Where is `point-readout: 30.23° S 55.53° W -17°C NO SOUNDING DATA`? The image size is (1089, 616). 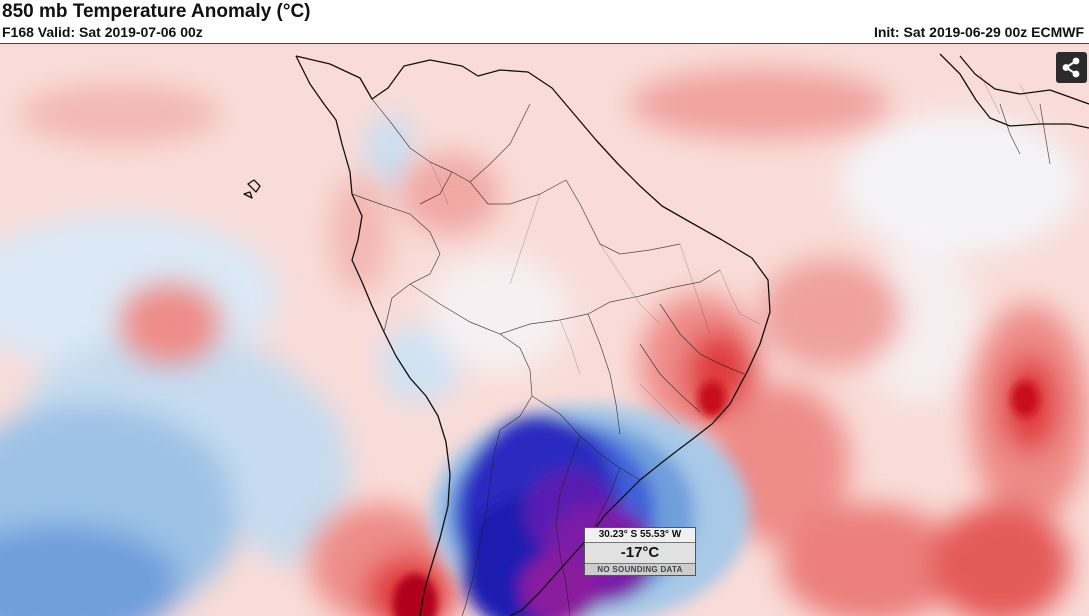
point-readout: 30.23° S 55.53° W -17°C NO SOUNDING DATA is located at coordinates (640, 551).